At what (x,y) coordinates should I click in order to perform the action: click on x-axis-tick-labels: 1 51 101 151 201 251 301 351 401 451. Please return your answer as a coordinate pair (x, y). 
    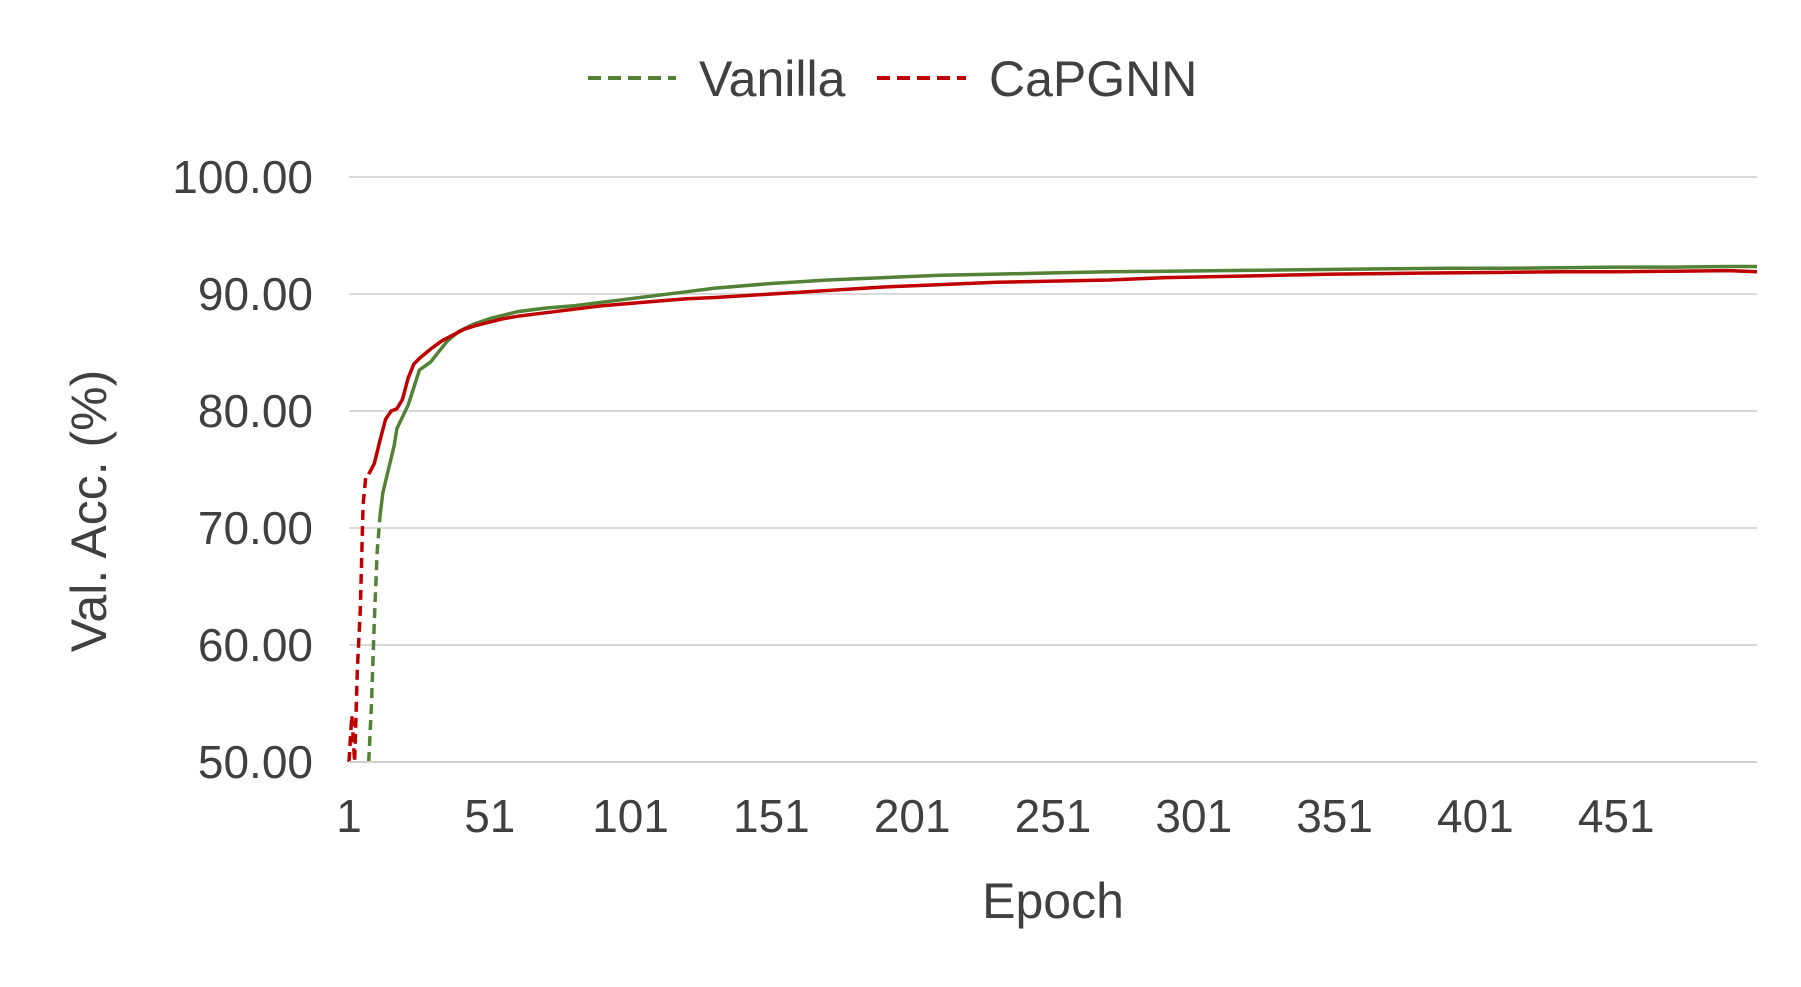
    Looking at the image, I should click on (995, 816).